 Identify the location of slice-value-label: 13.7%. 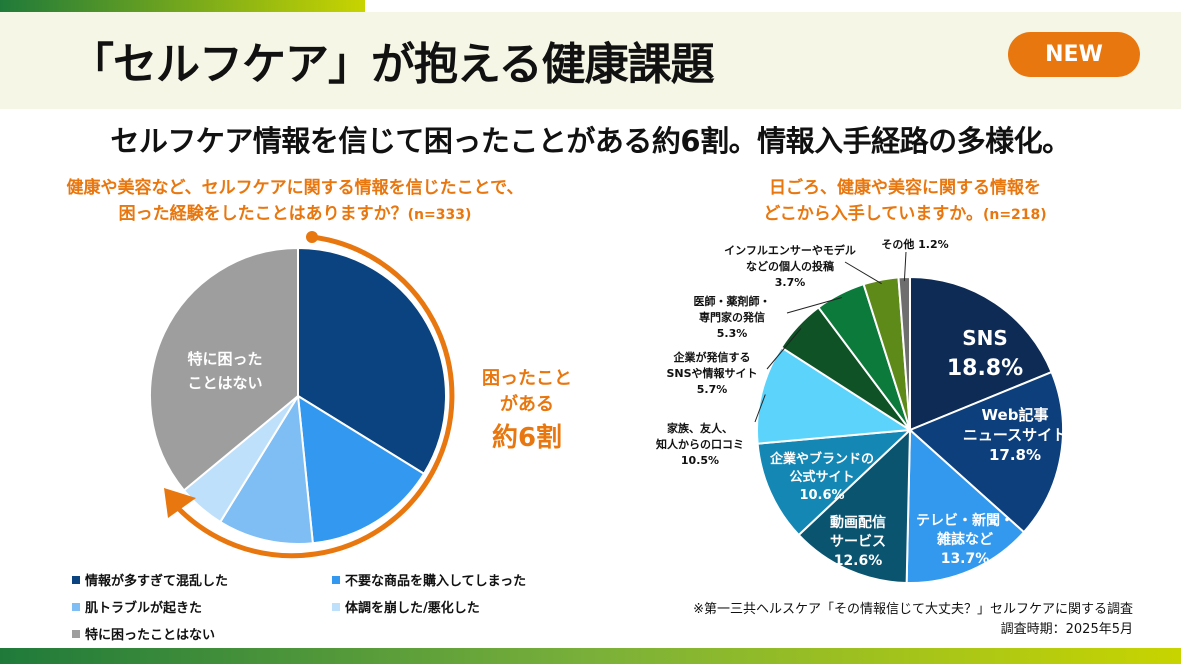
(965, 559).